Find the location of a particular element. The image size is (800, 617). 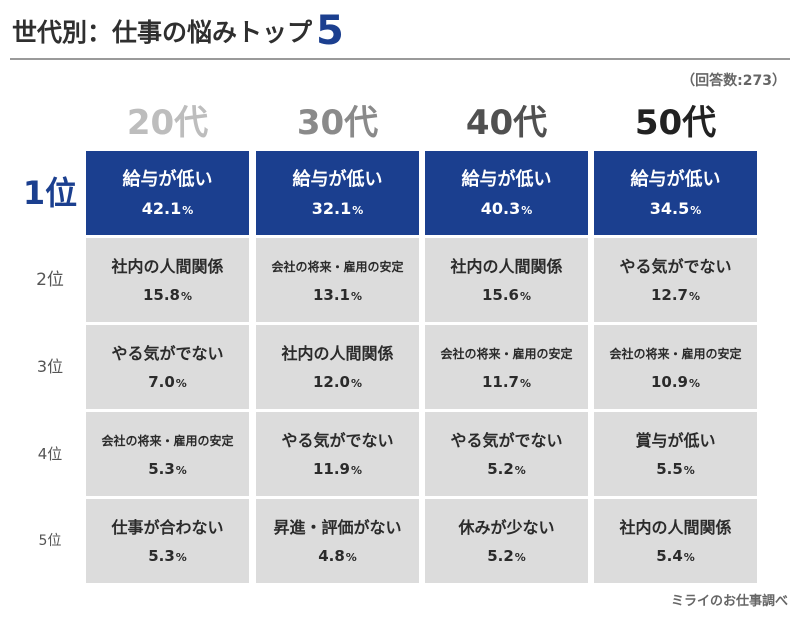

rank-label-4: 4位 is located at coordinates (50, 454).